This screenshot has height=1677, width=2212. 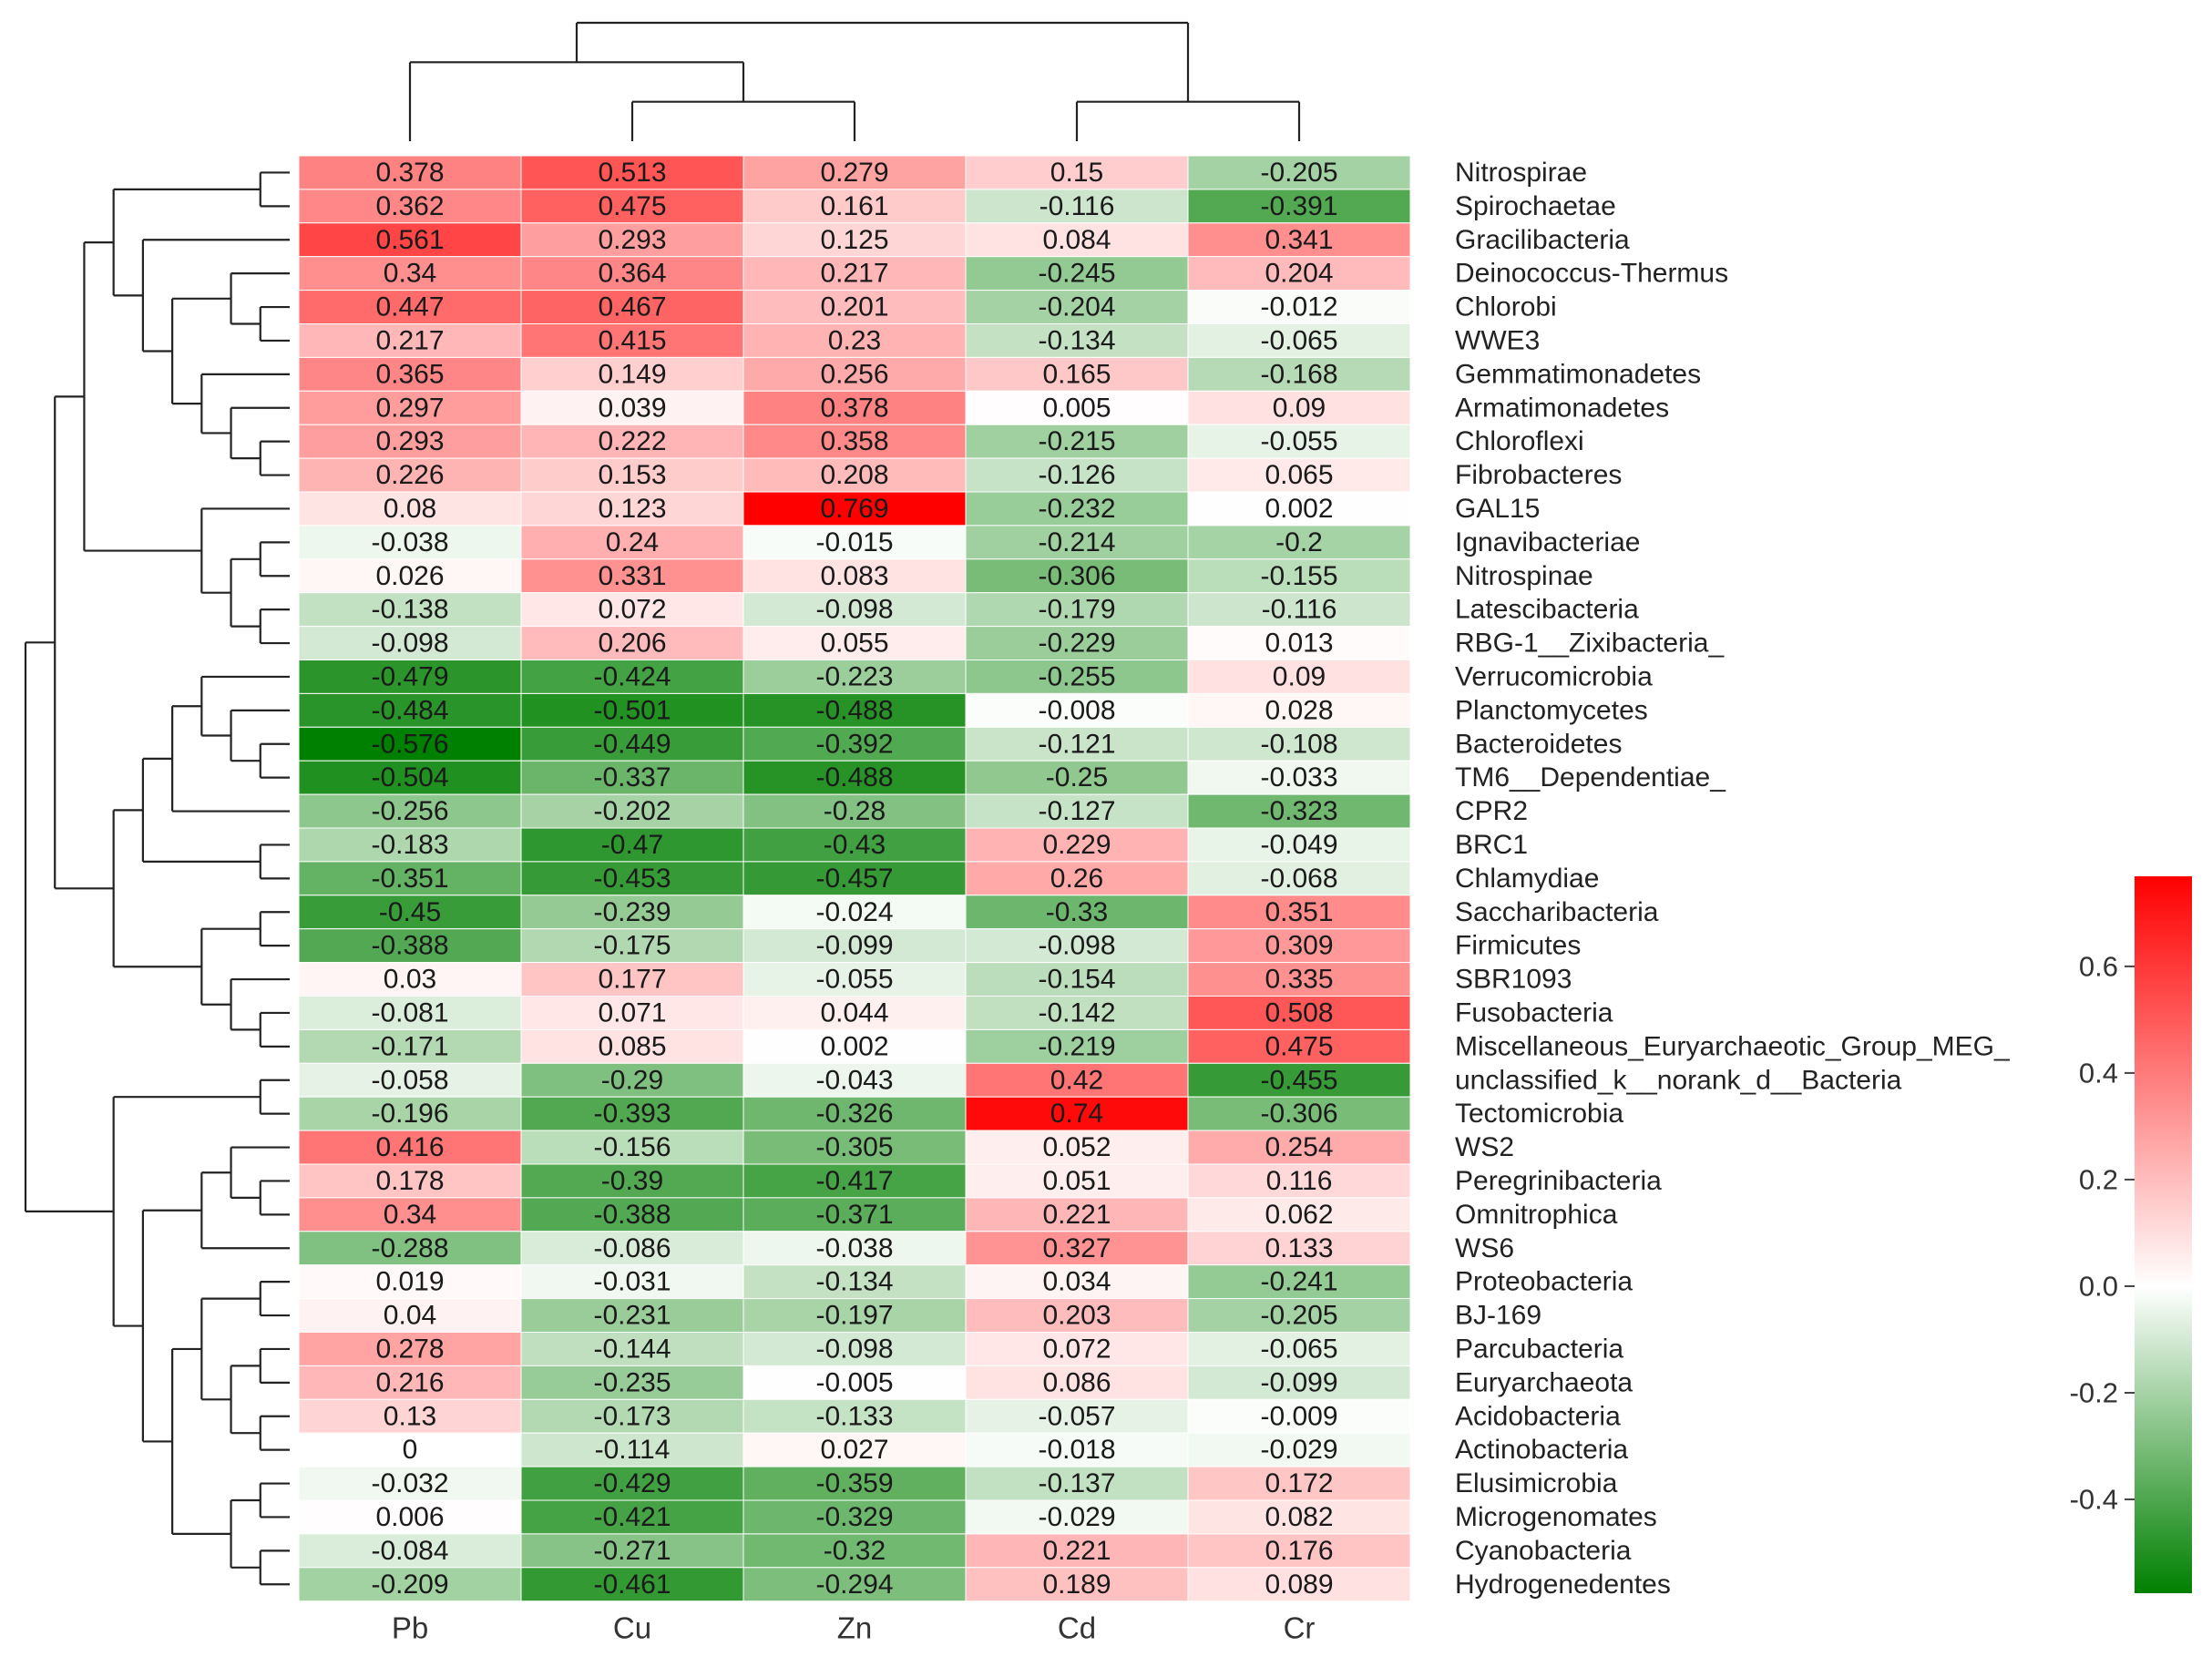 I want to click on row-label: Fusobacteria, so click(x=1534, y=1012).